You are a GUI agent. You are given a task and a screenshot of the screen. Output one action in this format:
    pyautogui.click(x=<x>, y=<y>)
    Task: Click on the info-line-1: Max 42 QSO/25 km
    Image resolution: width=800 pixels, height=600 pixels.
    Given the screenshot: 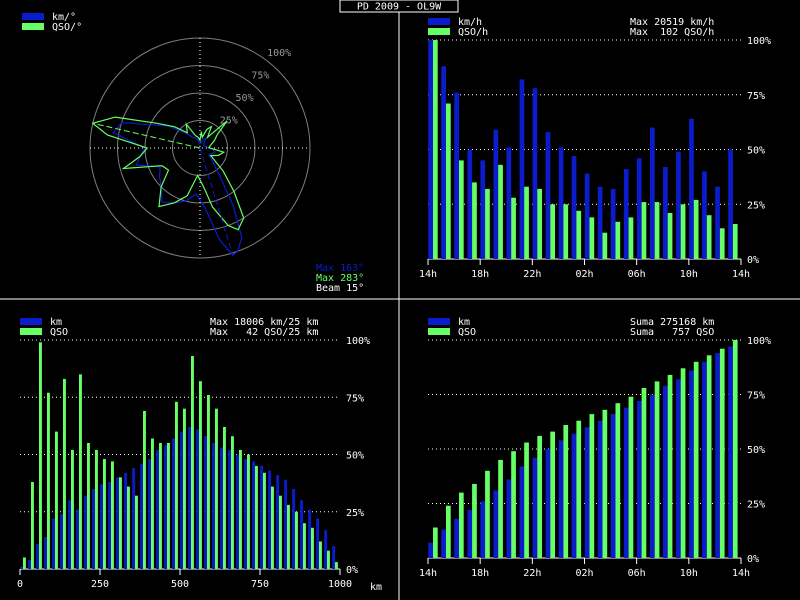 What is the action you would take?
    pyautogui.click(x=264, y=332)
    